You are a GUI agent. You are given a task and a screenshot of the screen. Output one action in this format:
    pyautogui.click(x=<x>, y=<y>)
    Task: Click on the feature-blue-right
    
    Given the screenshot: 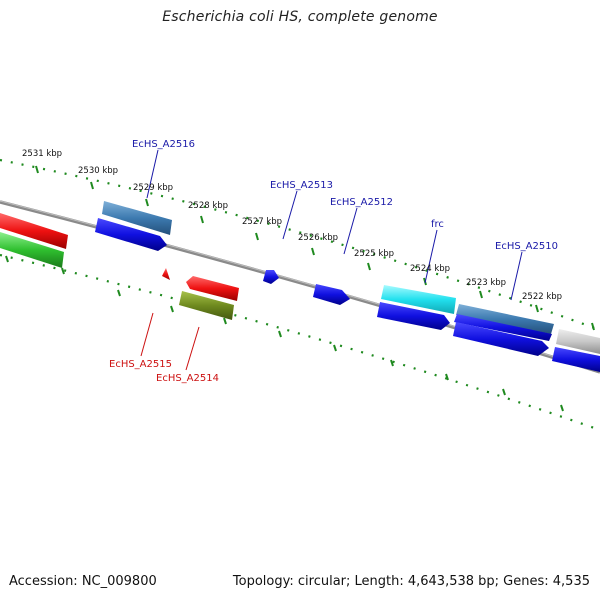 What is the action you would take?
    pyautogui.click(x=576, y=359)
    